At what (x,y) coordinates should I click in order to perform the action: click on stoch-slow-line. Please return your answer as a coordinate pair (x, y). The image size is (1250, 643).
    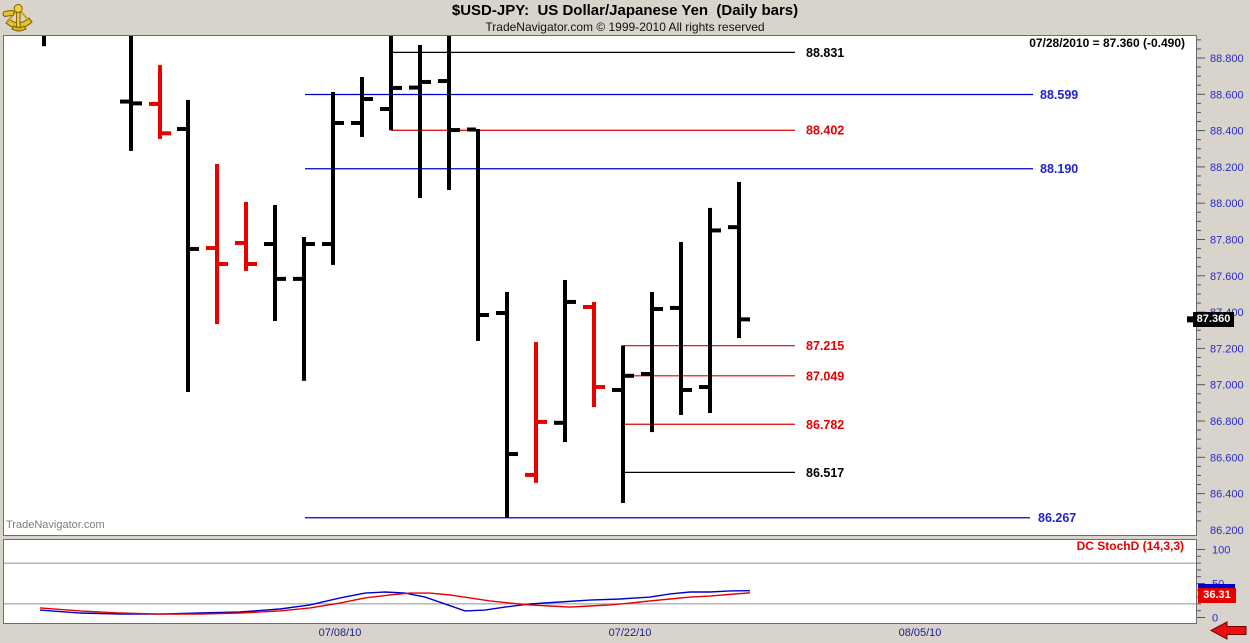
    Looking at the image, I should click on (395, 603).